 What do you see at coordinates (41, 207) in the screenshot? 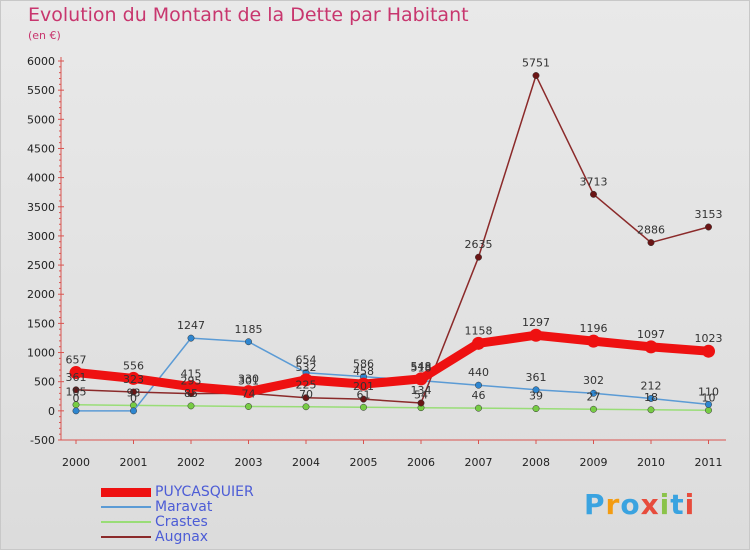
I see `y-tick-label: 3500` at bounding box center [41, 207].